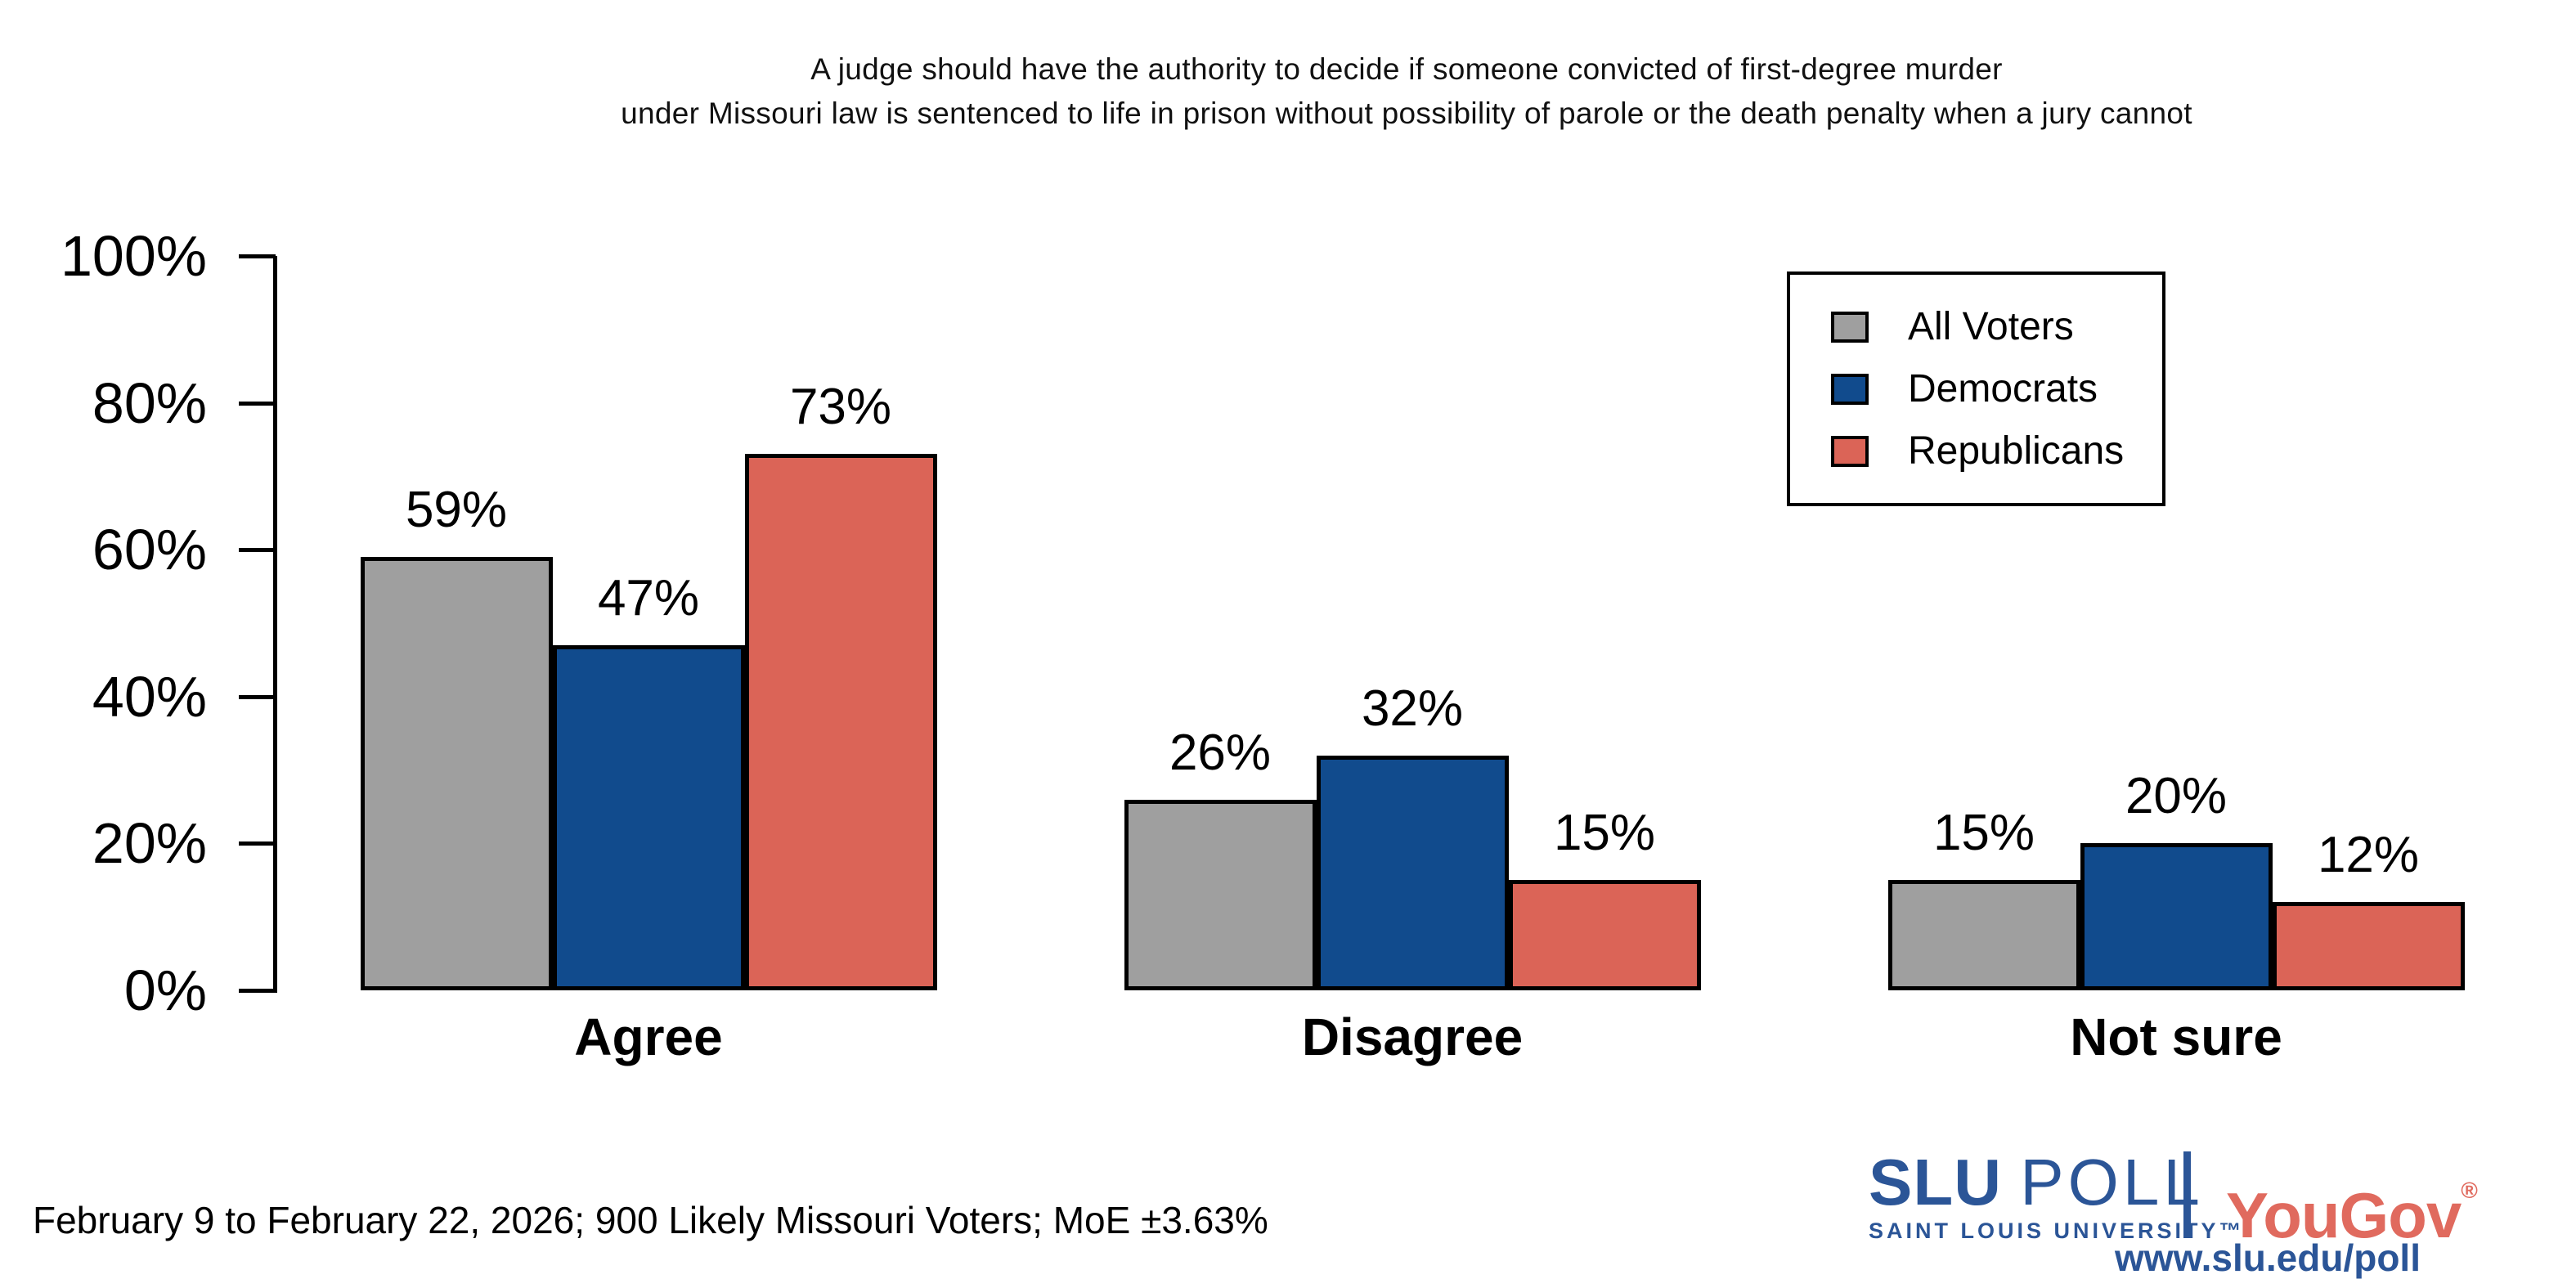 Image resolution: width=2576 pixels, height=1288 pixels. I want to click on y-axis-tick-label: 80%, so click(149, 402).